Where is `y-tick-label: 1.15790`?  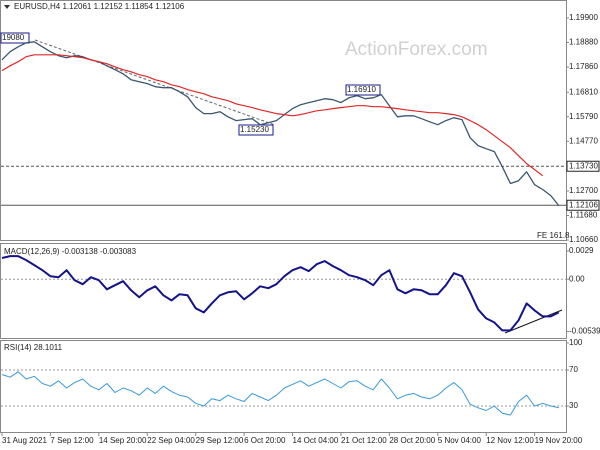
y-tick-label: 1.15790 is located at coordinates (583, 116).